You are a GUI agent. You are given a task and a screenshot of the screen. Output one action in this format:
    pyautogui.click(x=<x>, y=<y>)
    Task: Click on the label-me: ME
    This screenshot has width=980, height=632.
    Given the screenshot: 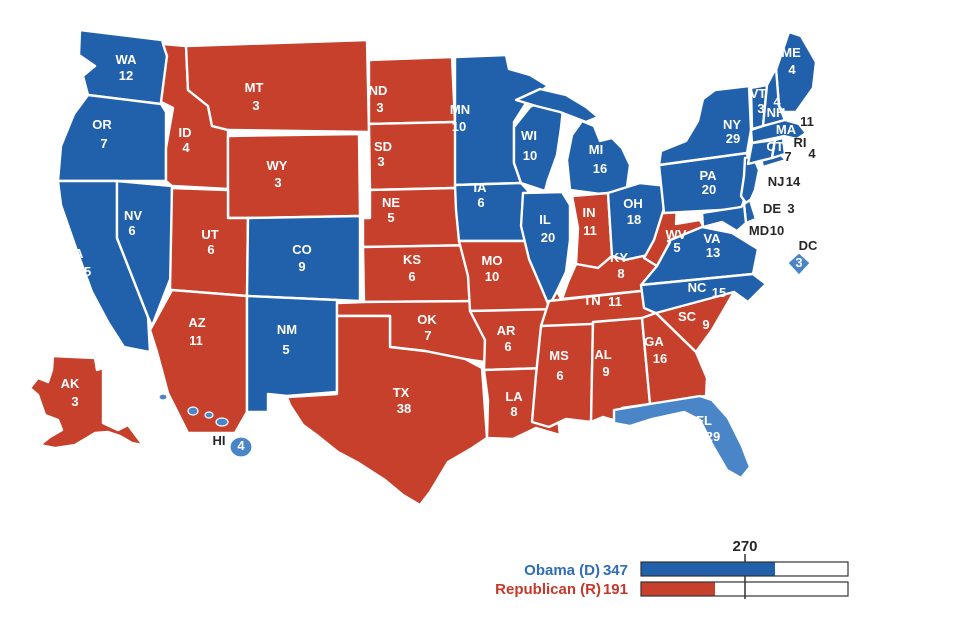 What is the action you would take?
    pyautogui.click(x=791, y=52)
    